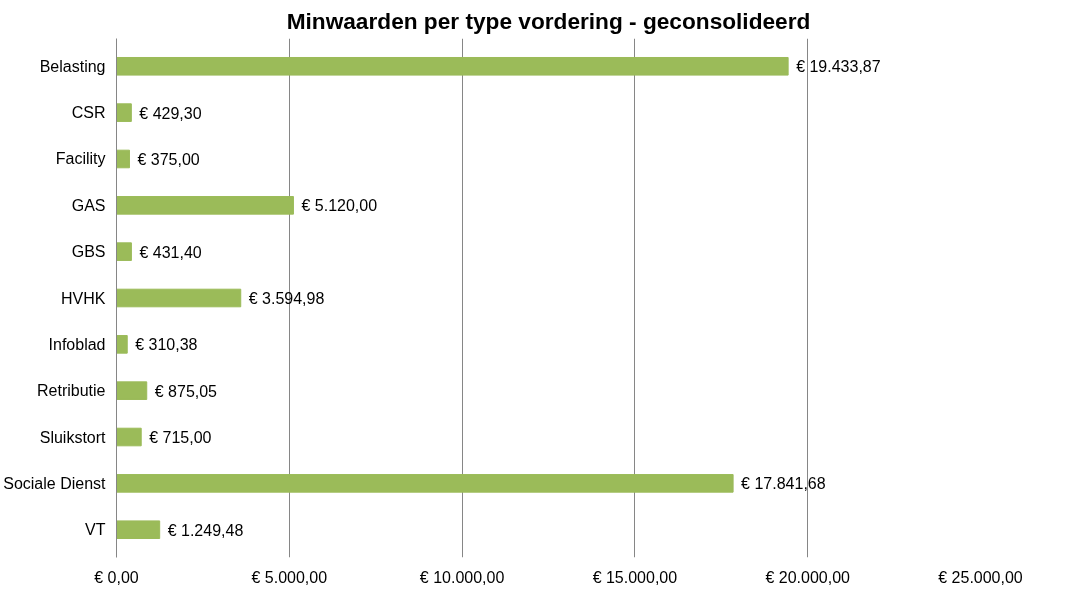 Image resolution: width=1067 pixels, height=594 pixels. Describe the element at coordinates (180, 438) in the screenshot. I see `data-label: € 715,00` at that location.